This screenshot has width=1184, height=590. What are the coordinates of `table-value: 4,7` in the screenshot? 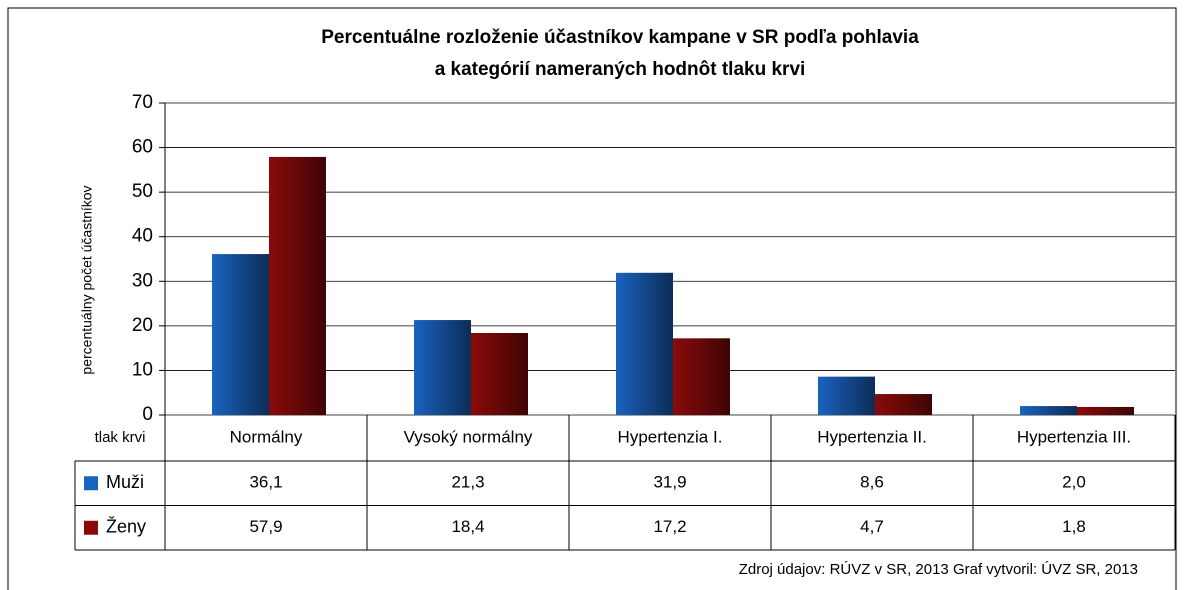 It's located at (872, 526).